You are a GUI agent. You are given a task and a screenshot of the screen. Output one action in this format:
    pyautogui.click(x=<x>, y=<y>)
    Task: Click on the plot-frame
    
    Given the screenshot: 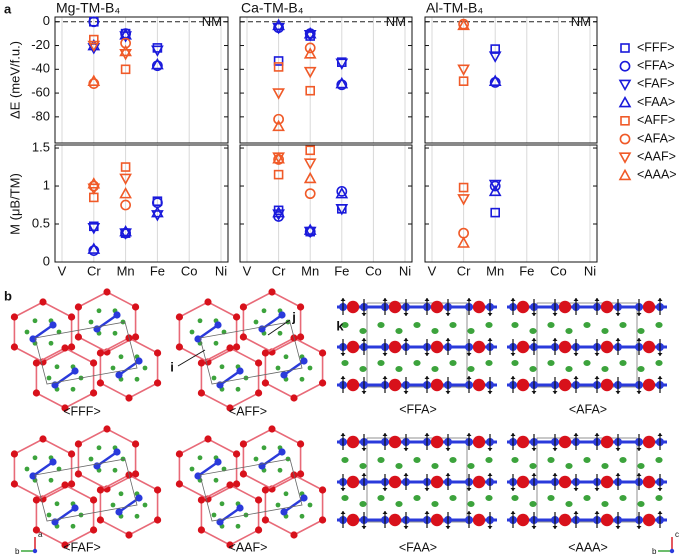 What is the action you would take?
    pyautogui.click(x=141, y=203)
    